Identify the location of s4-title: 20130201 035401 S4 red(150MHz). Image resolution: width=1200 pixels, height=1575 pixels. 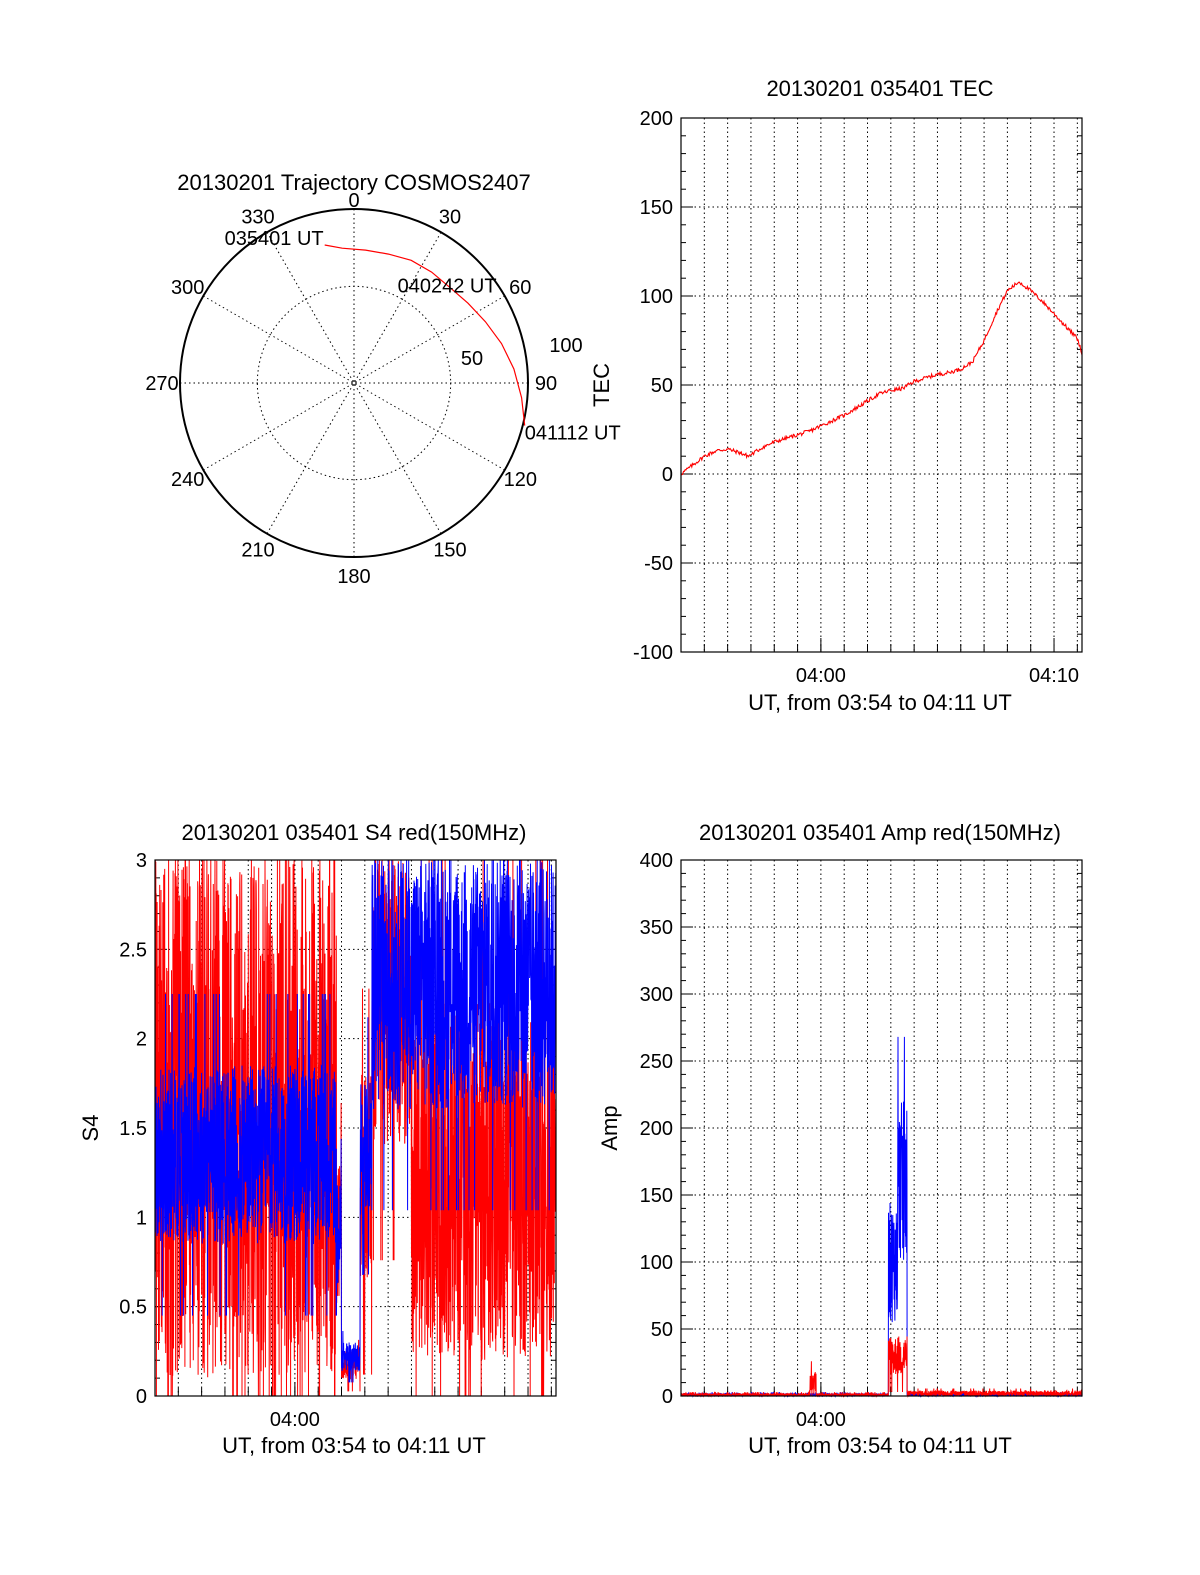
(354, 832).